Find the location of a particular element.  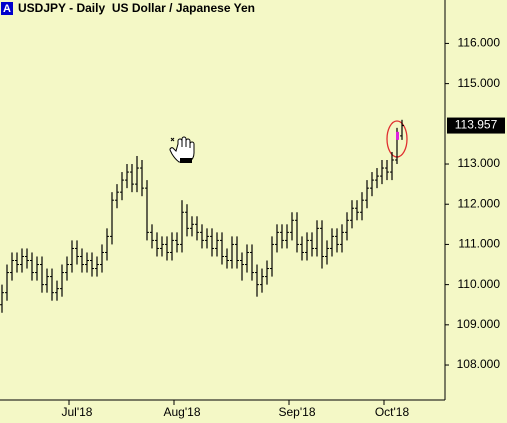

badge: A is located at coordinates (7, 9).